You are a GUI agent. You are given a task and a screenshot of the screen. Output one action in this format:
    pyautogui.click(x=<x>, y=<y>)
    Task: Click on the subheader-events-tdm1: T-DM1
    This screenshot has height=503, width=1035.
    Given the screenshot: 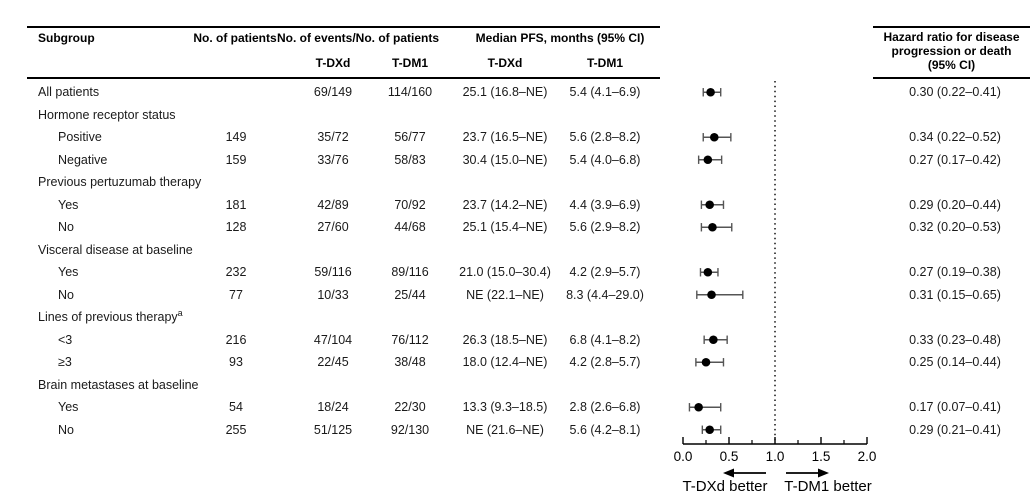 What is the action you would take?
    pyautogui.click(x=410, y=63)
    